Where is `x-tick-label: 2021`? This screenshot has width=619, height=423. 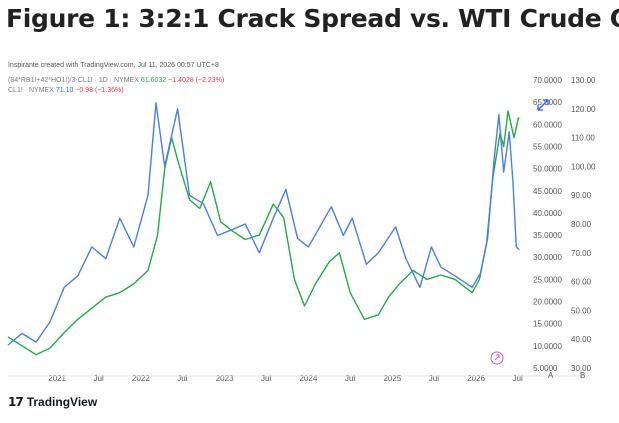 x-tick-label: 2021 is located at coordinates (57, 378).